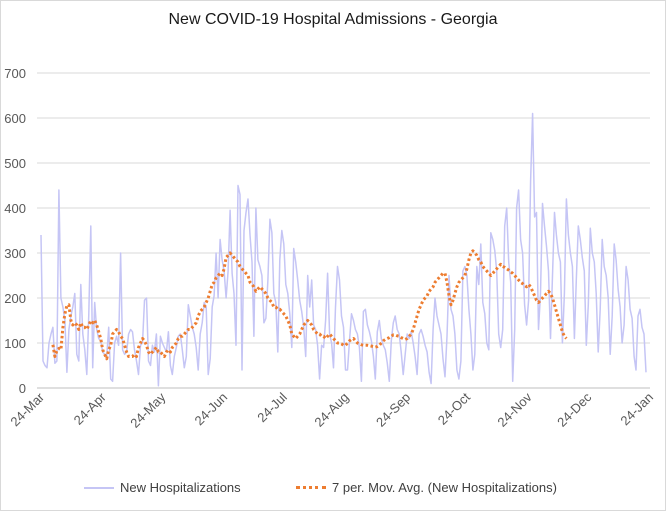  Describe the element at coordinates (15, 298) in the screenshot. I see `y-tick-label: 200` at that location.